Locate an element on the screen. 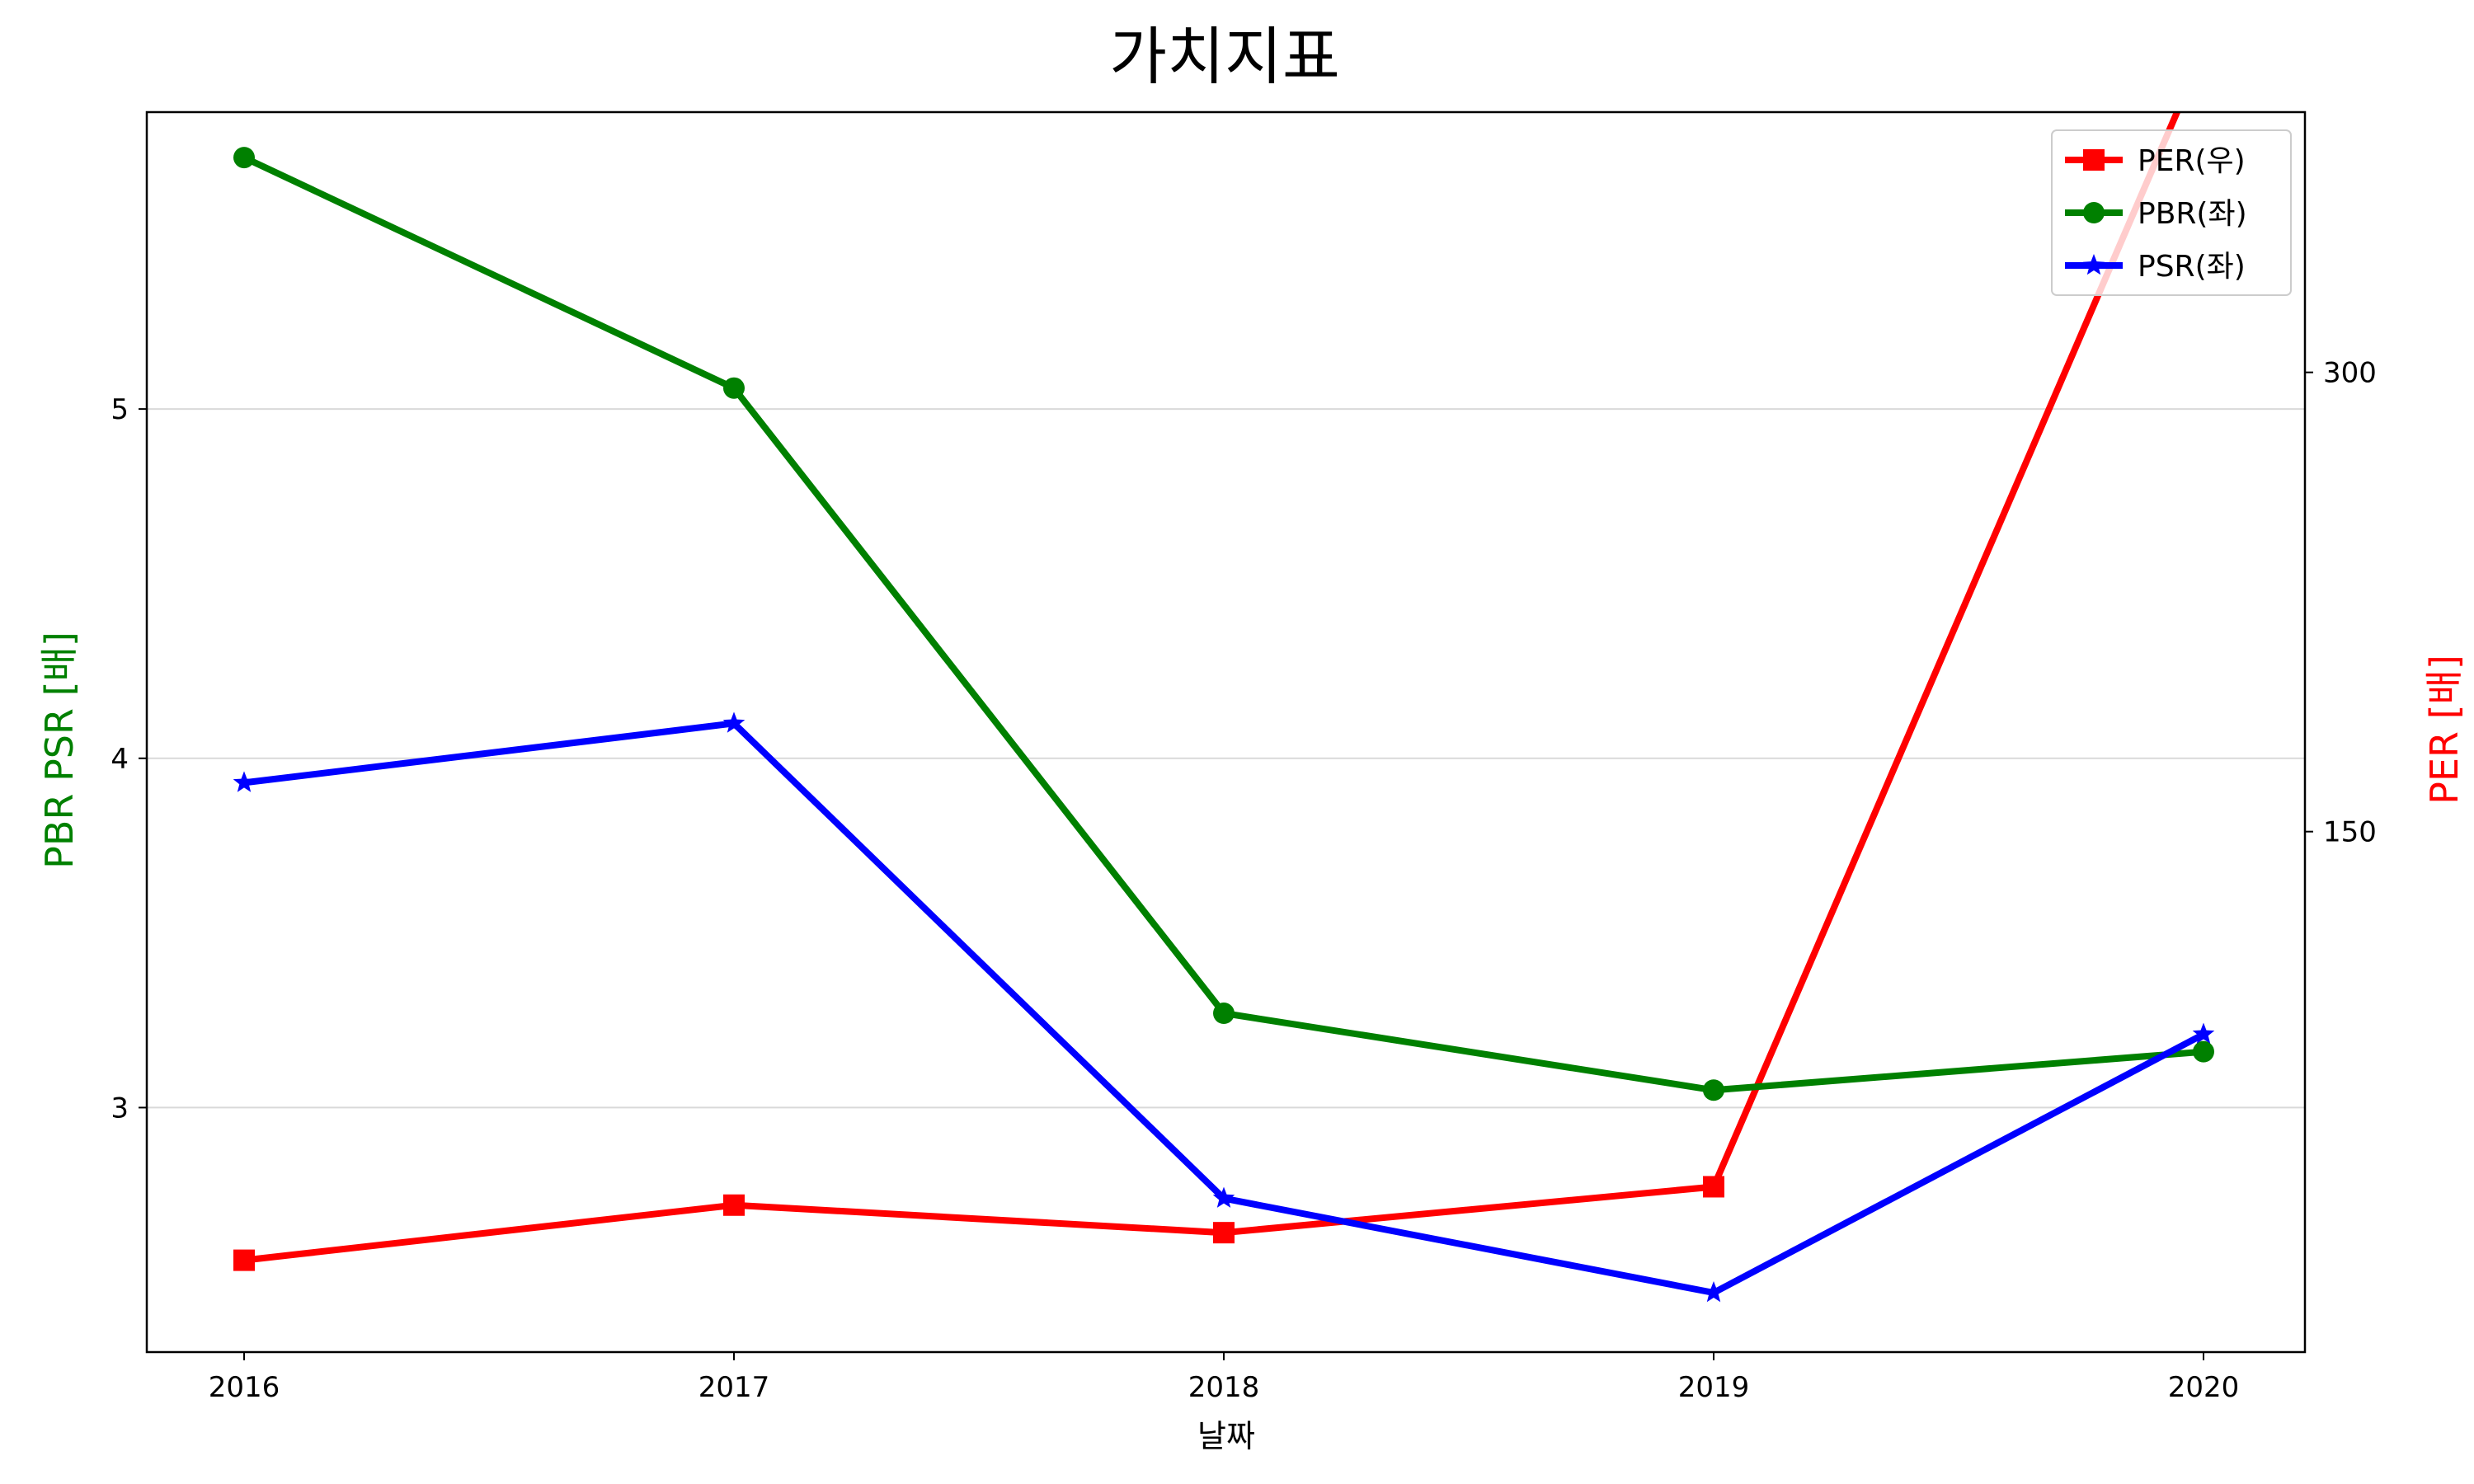  y-right-tick-label-300: 300 is located at coordinates (2350, 373).